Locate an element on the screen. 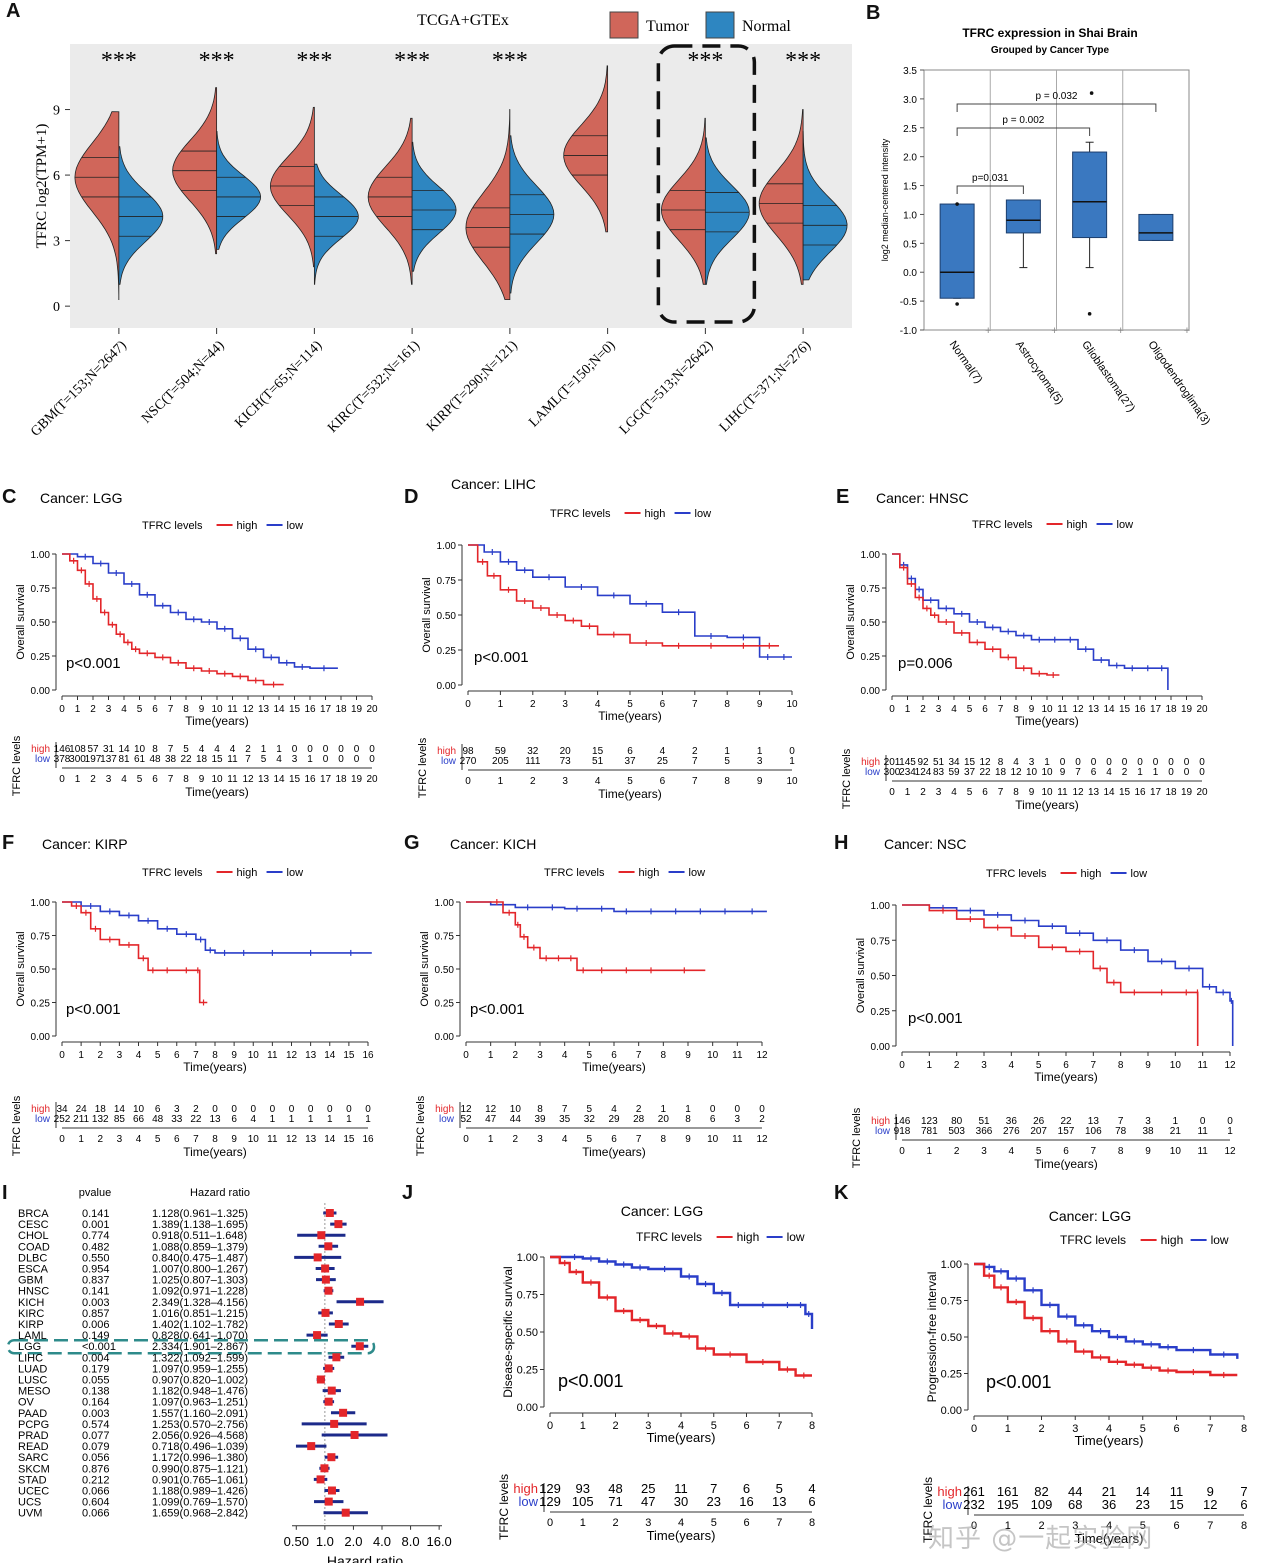  risk-low-count: 137 is located at coordinates (108, 759).